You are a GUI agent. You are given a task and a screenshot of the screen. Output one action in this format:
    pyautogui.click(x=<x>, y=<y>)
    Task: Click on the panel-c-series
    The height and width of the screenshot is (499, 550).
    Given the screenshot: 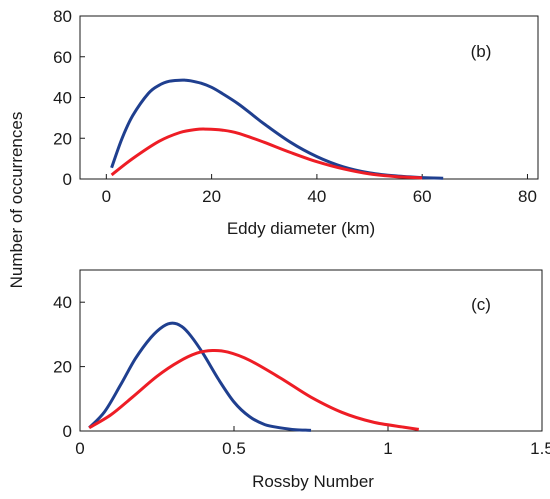 What is the action you would take?
    pyautogui.click(x=254, y=376)
    